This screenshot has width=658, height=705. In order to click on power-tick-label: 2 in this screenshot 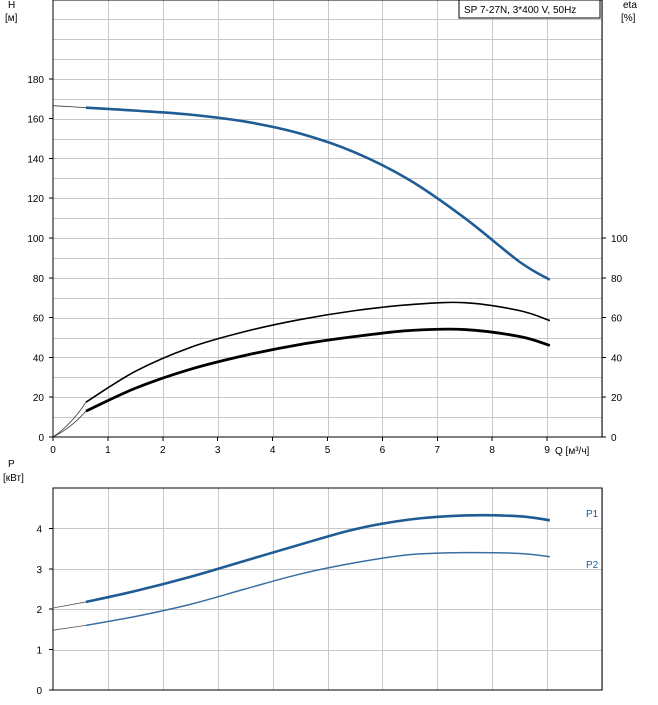, I will do `click(39, 610)`.